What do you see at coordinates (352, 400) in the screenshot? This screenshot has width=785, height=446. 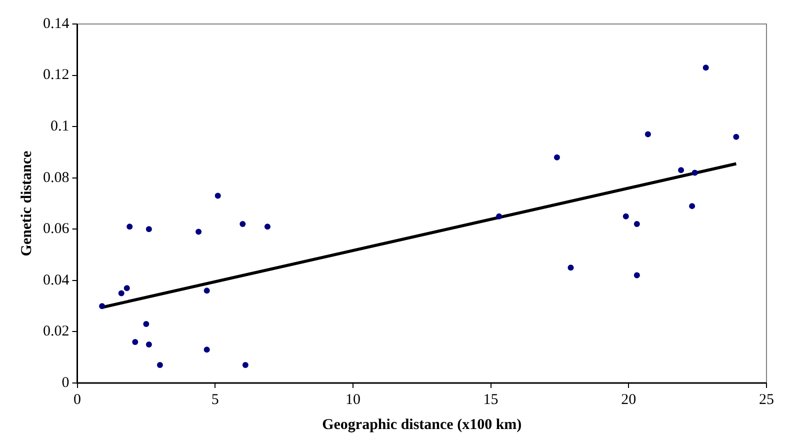 I see `x-tick-label: 10` at bounding box center [352, 400].